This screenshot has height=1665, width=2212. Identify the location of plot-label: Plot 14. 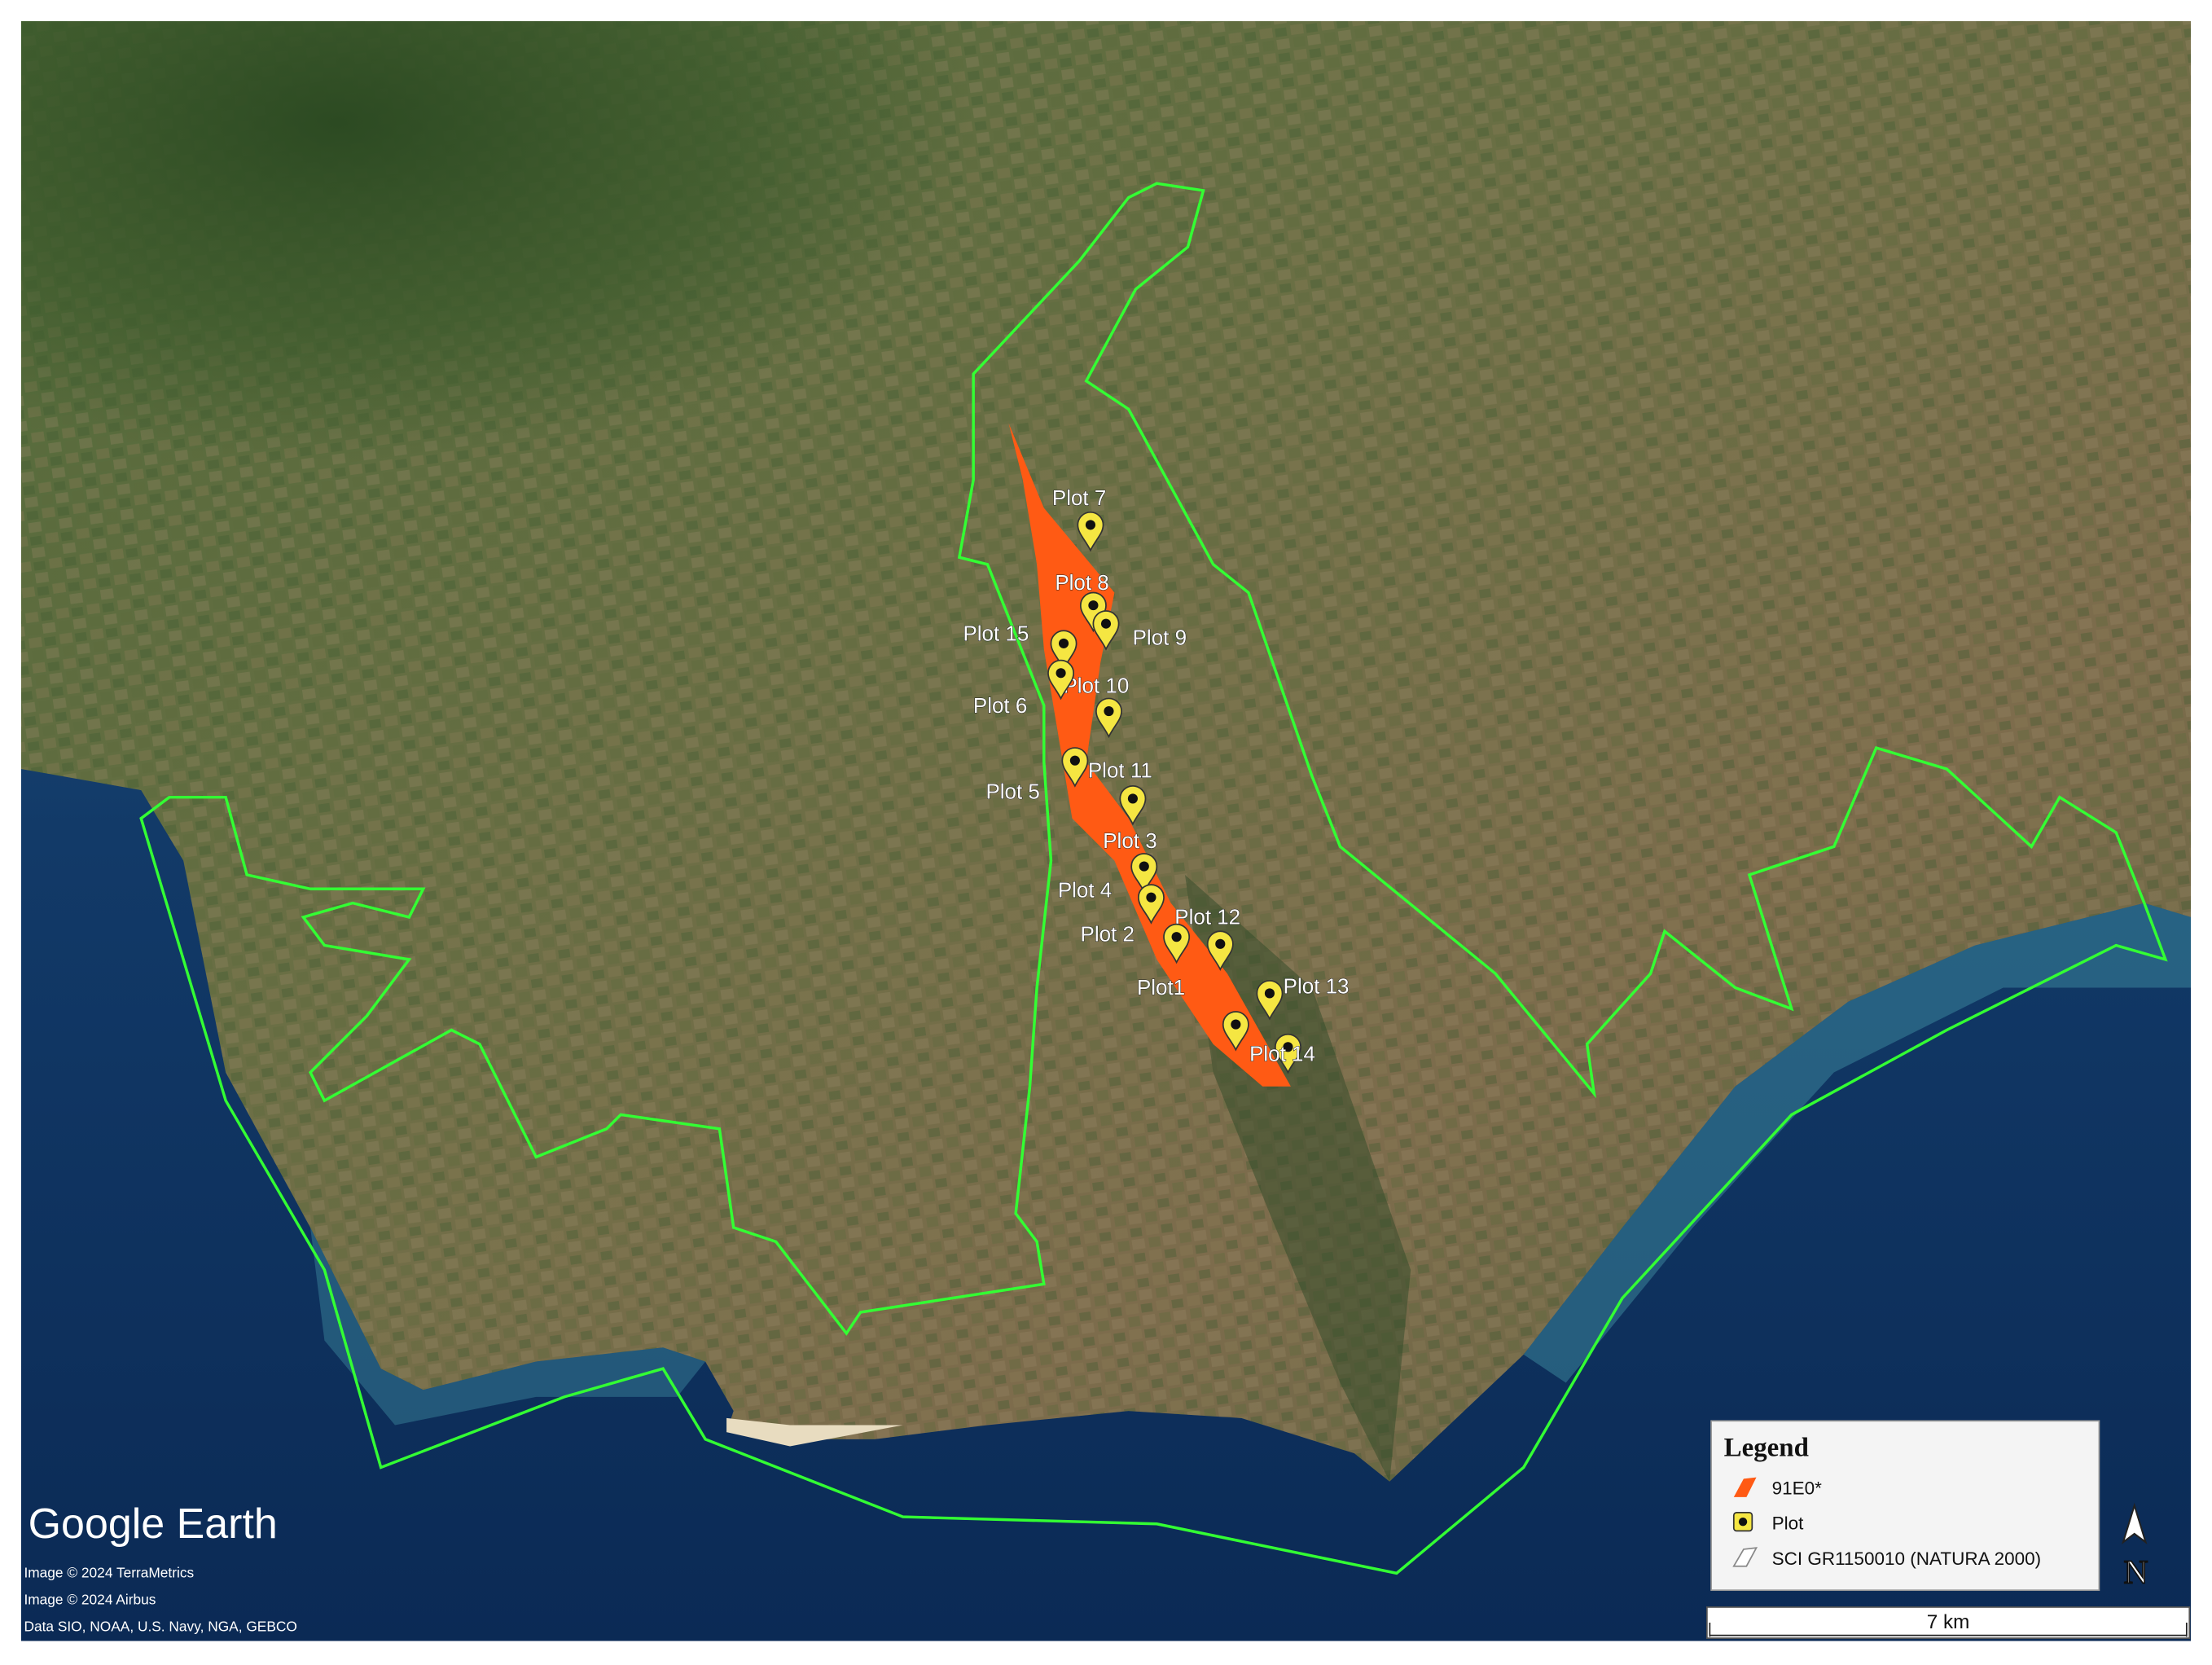
(1282, 1054).